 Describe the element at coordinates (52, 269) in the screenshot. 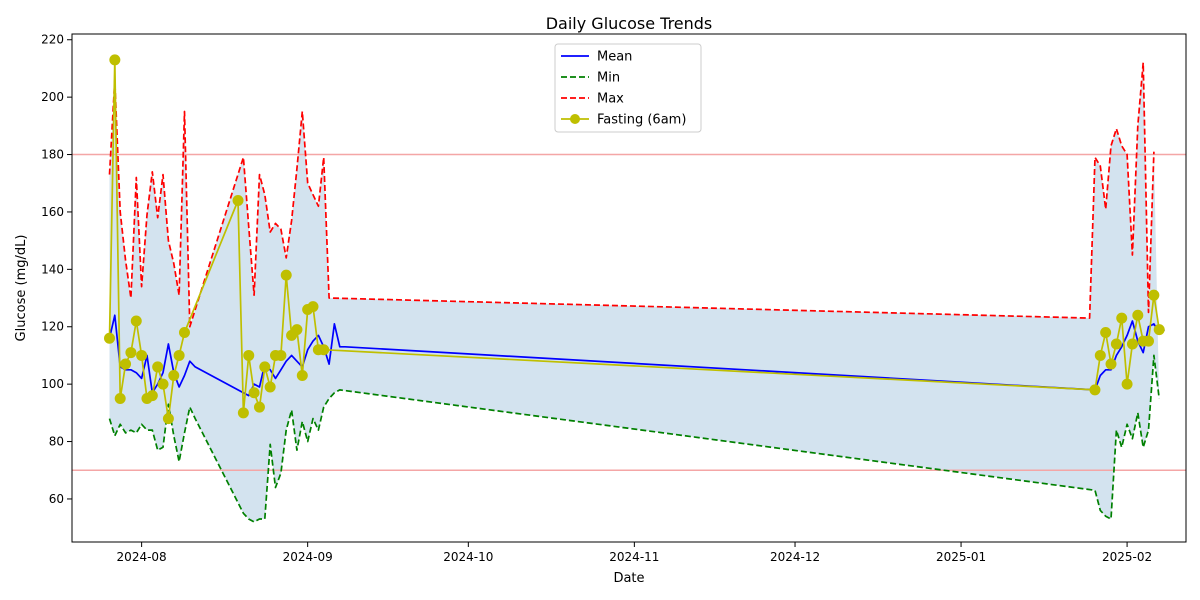

I see `y-tick-label: 140` at that location.